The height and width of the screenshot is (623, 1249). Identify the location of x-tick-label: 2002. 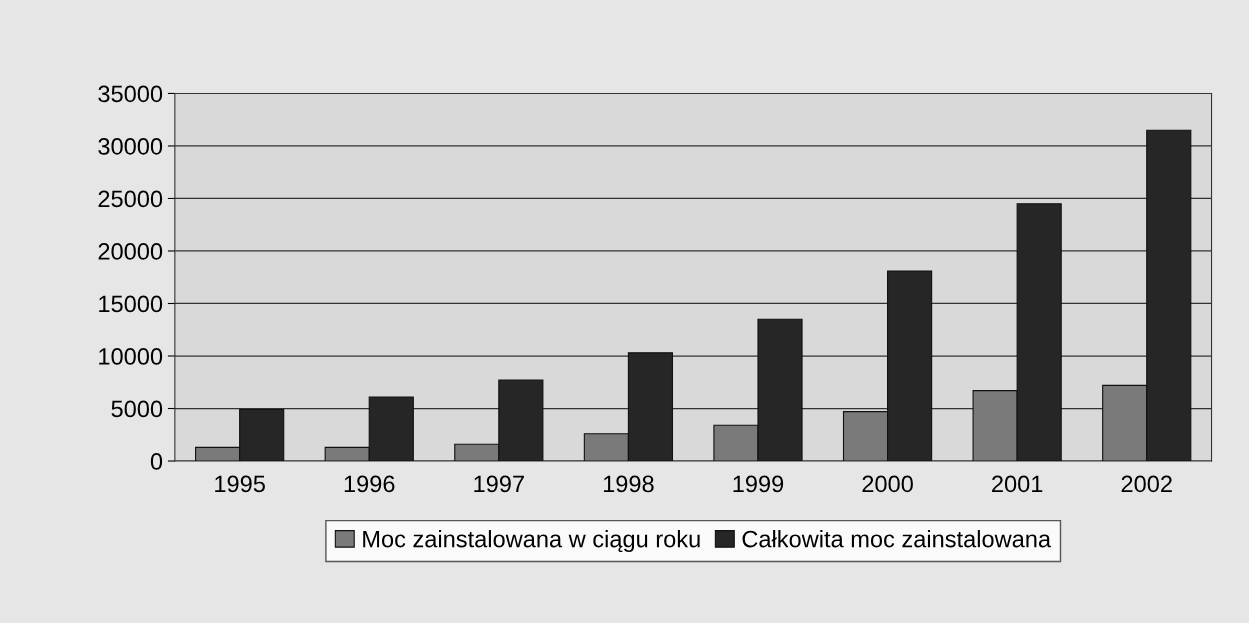
(1146, 484).